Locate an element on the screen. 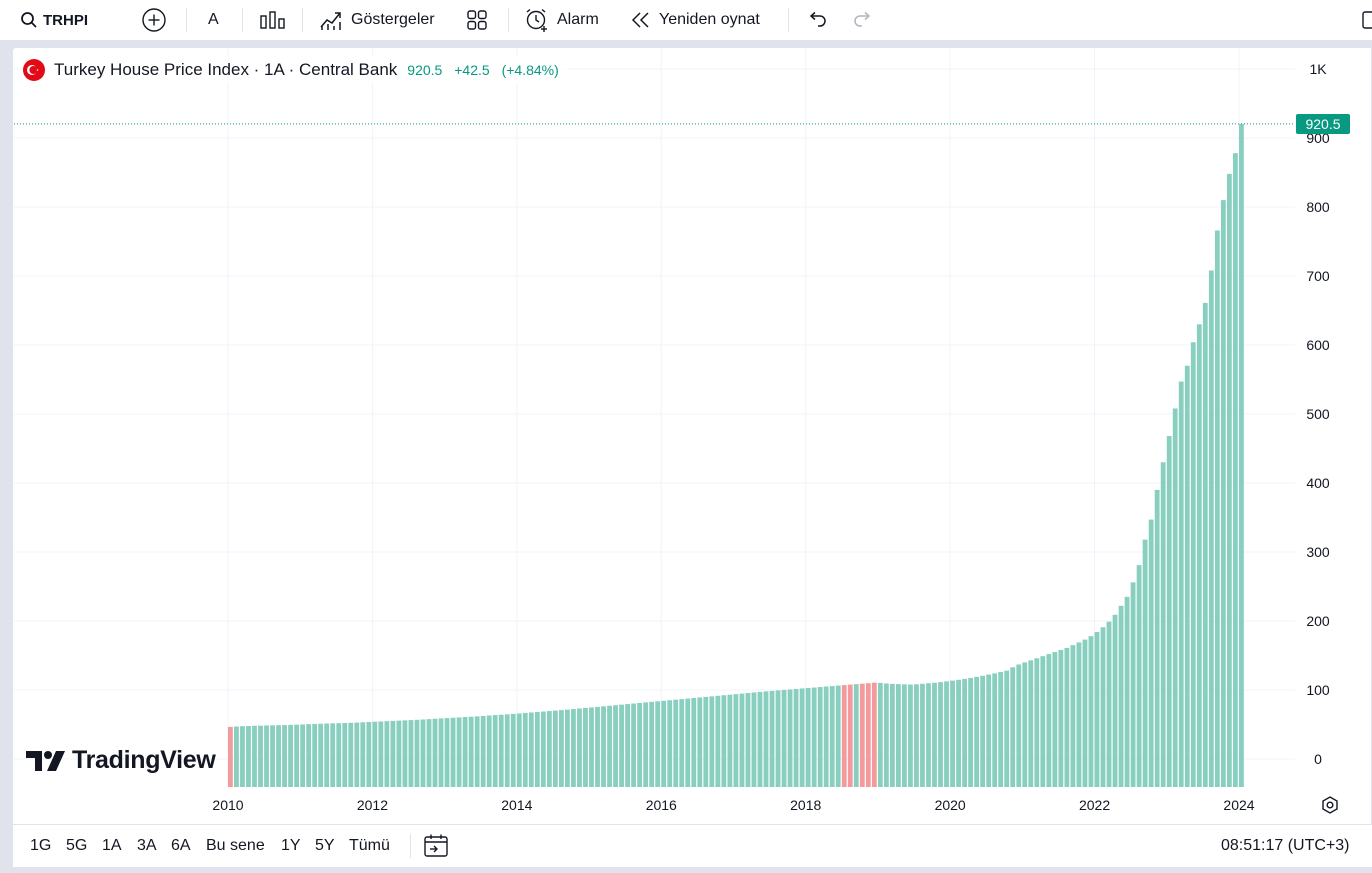  undo-button is located at coordinates (817, 20).